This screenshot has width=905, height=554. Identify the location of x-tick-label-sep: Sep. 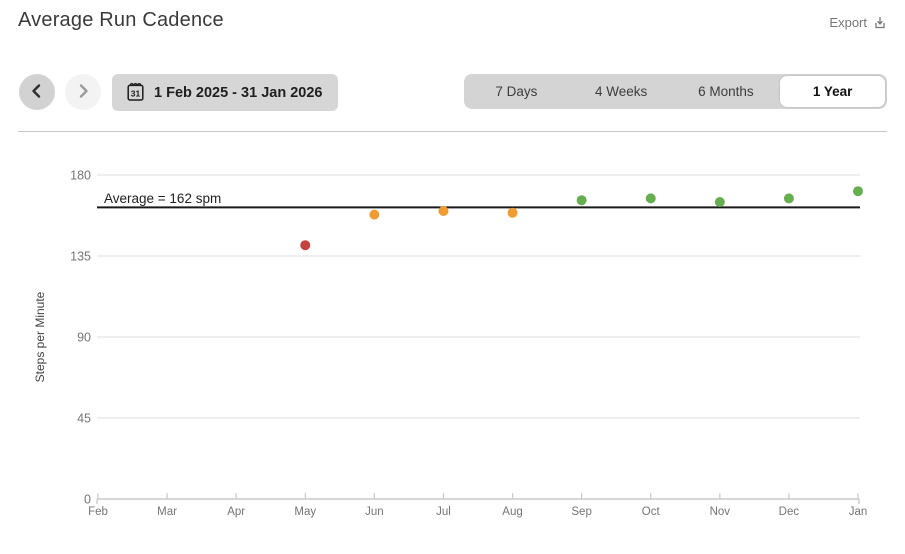
(581, 512).